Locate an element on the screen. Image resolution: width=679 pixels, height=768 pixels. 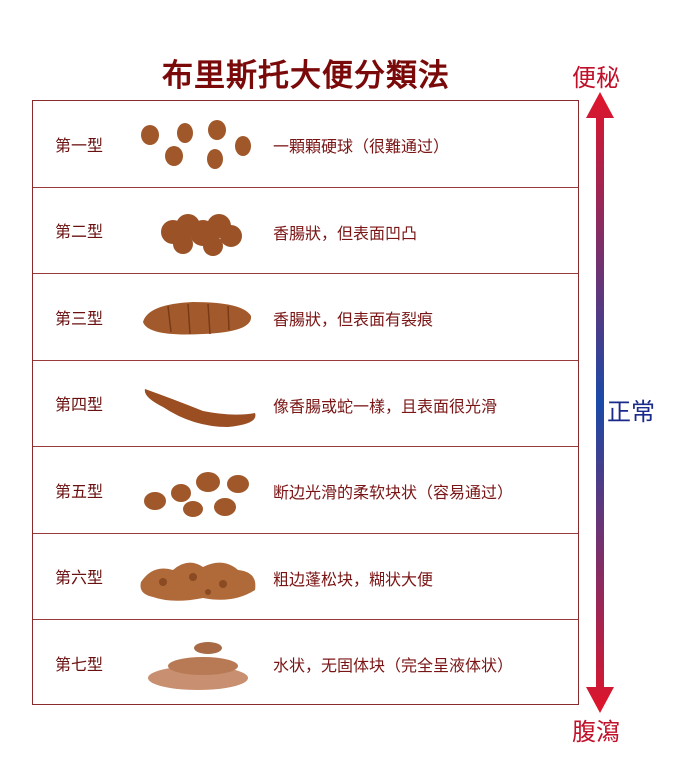
type-1-row: 第一型 一顆顆硬球（很難通过） is located at coordinates (305, 144).